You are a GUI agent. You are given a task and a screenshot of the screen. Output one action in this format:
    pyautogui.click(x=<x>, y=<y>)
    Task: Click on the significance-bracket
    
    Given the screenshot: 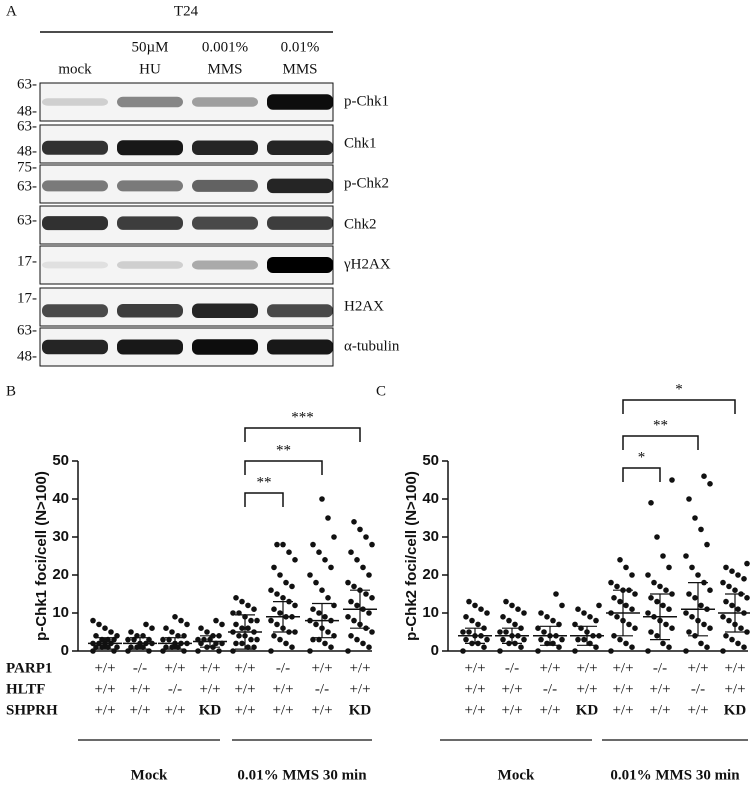 What is the action you would take?
    pyautogui.click(x=641, y=474)
    